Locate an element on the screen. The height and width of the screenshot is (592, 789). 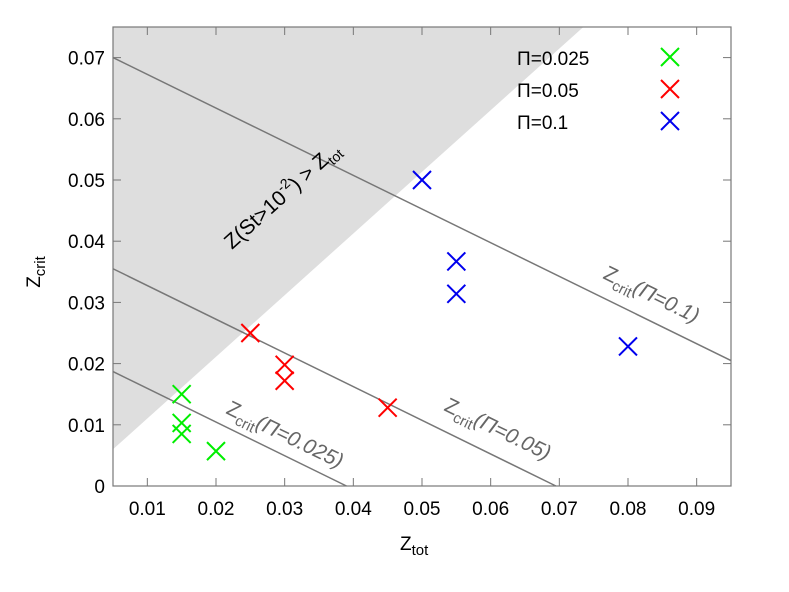
y-tick-label: 0.07 is located at coordinates (86, 59).